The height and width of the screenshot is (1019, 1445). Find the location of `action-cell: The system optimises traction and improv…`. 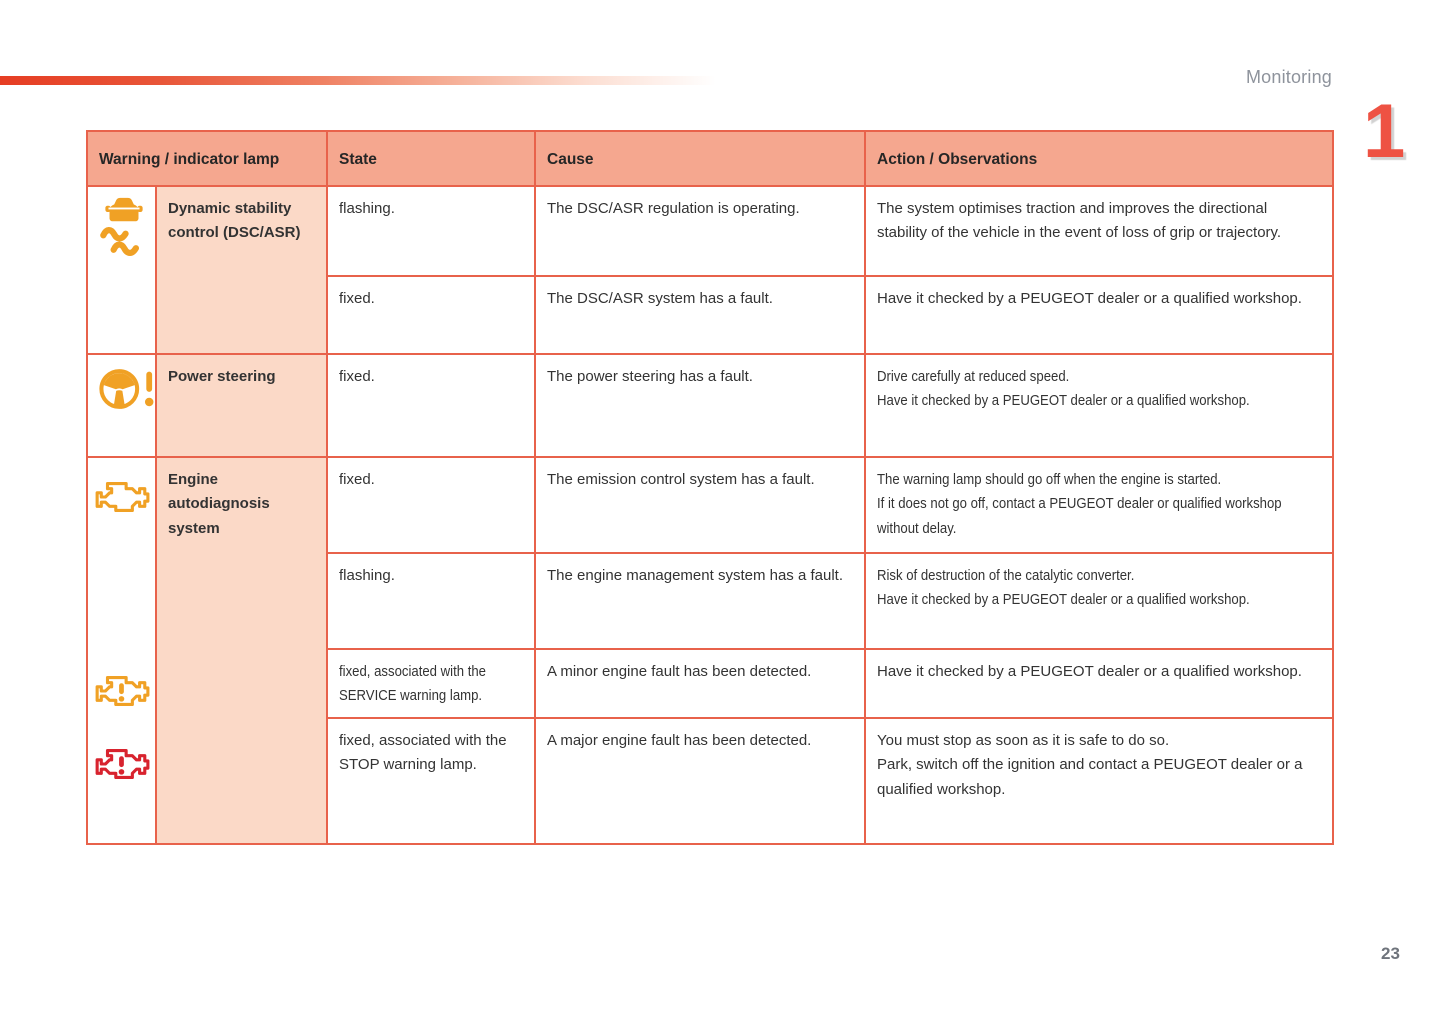

action-cell: The system optimises traction and improv… is located at coordinates (1099, 231).